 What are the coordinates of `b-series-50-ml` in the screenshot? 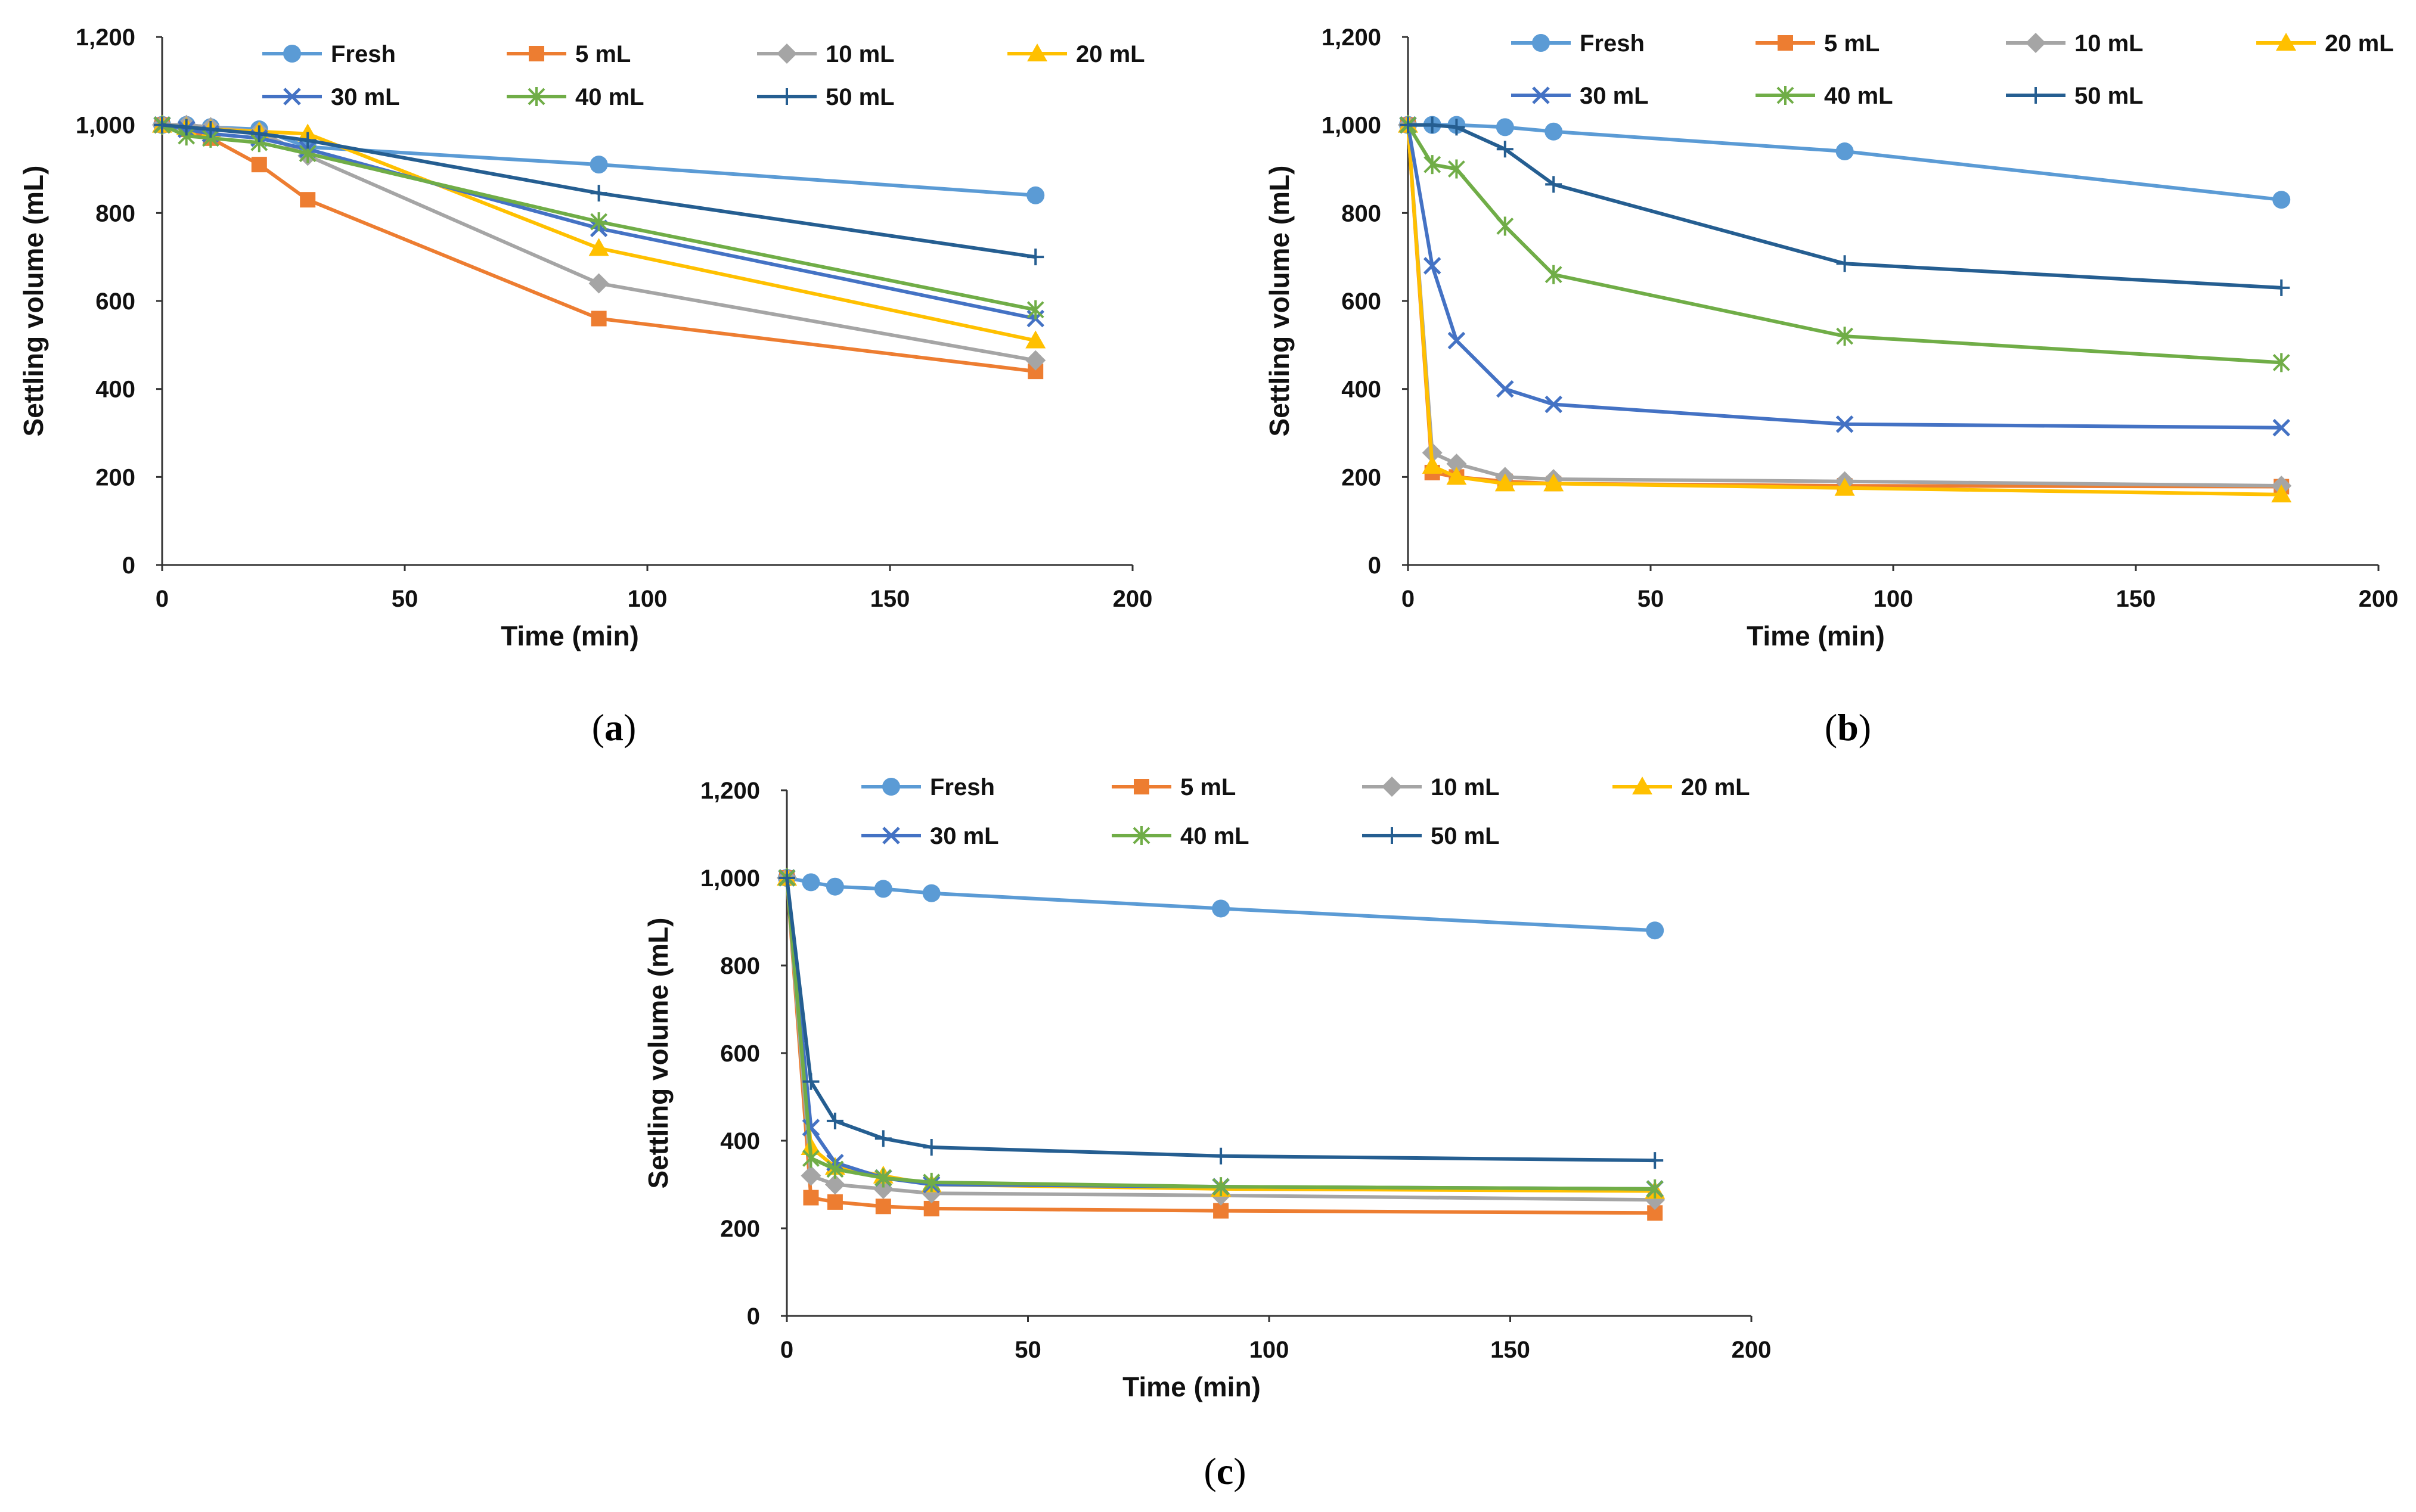 It's located at (1845, 206).